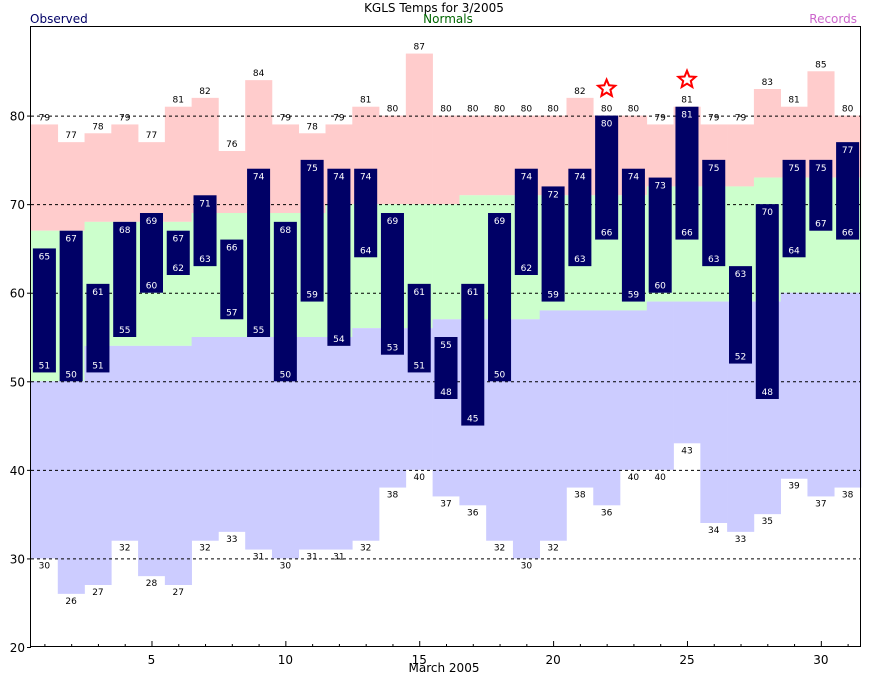 This screenshot has width=870, height=676. What do you see at coordinates (740, 540) in the screenshot?
I see `record-low-label: 33` at bounding box center [740, 540].